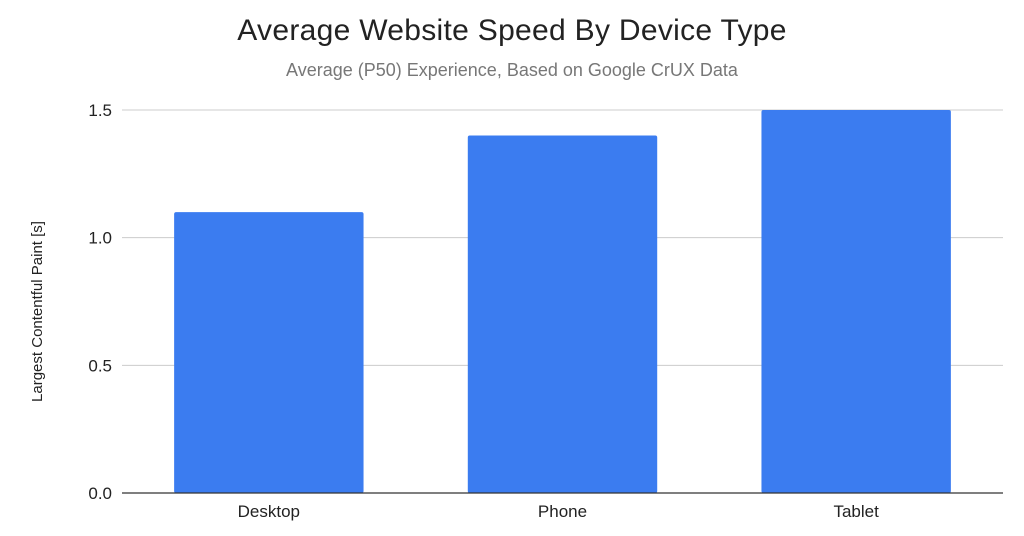 The image size is (1024, 536). I want to click on x-tick-label: Desktop, so click(269, 511).